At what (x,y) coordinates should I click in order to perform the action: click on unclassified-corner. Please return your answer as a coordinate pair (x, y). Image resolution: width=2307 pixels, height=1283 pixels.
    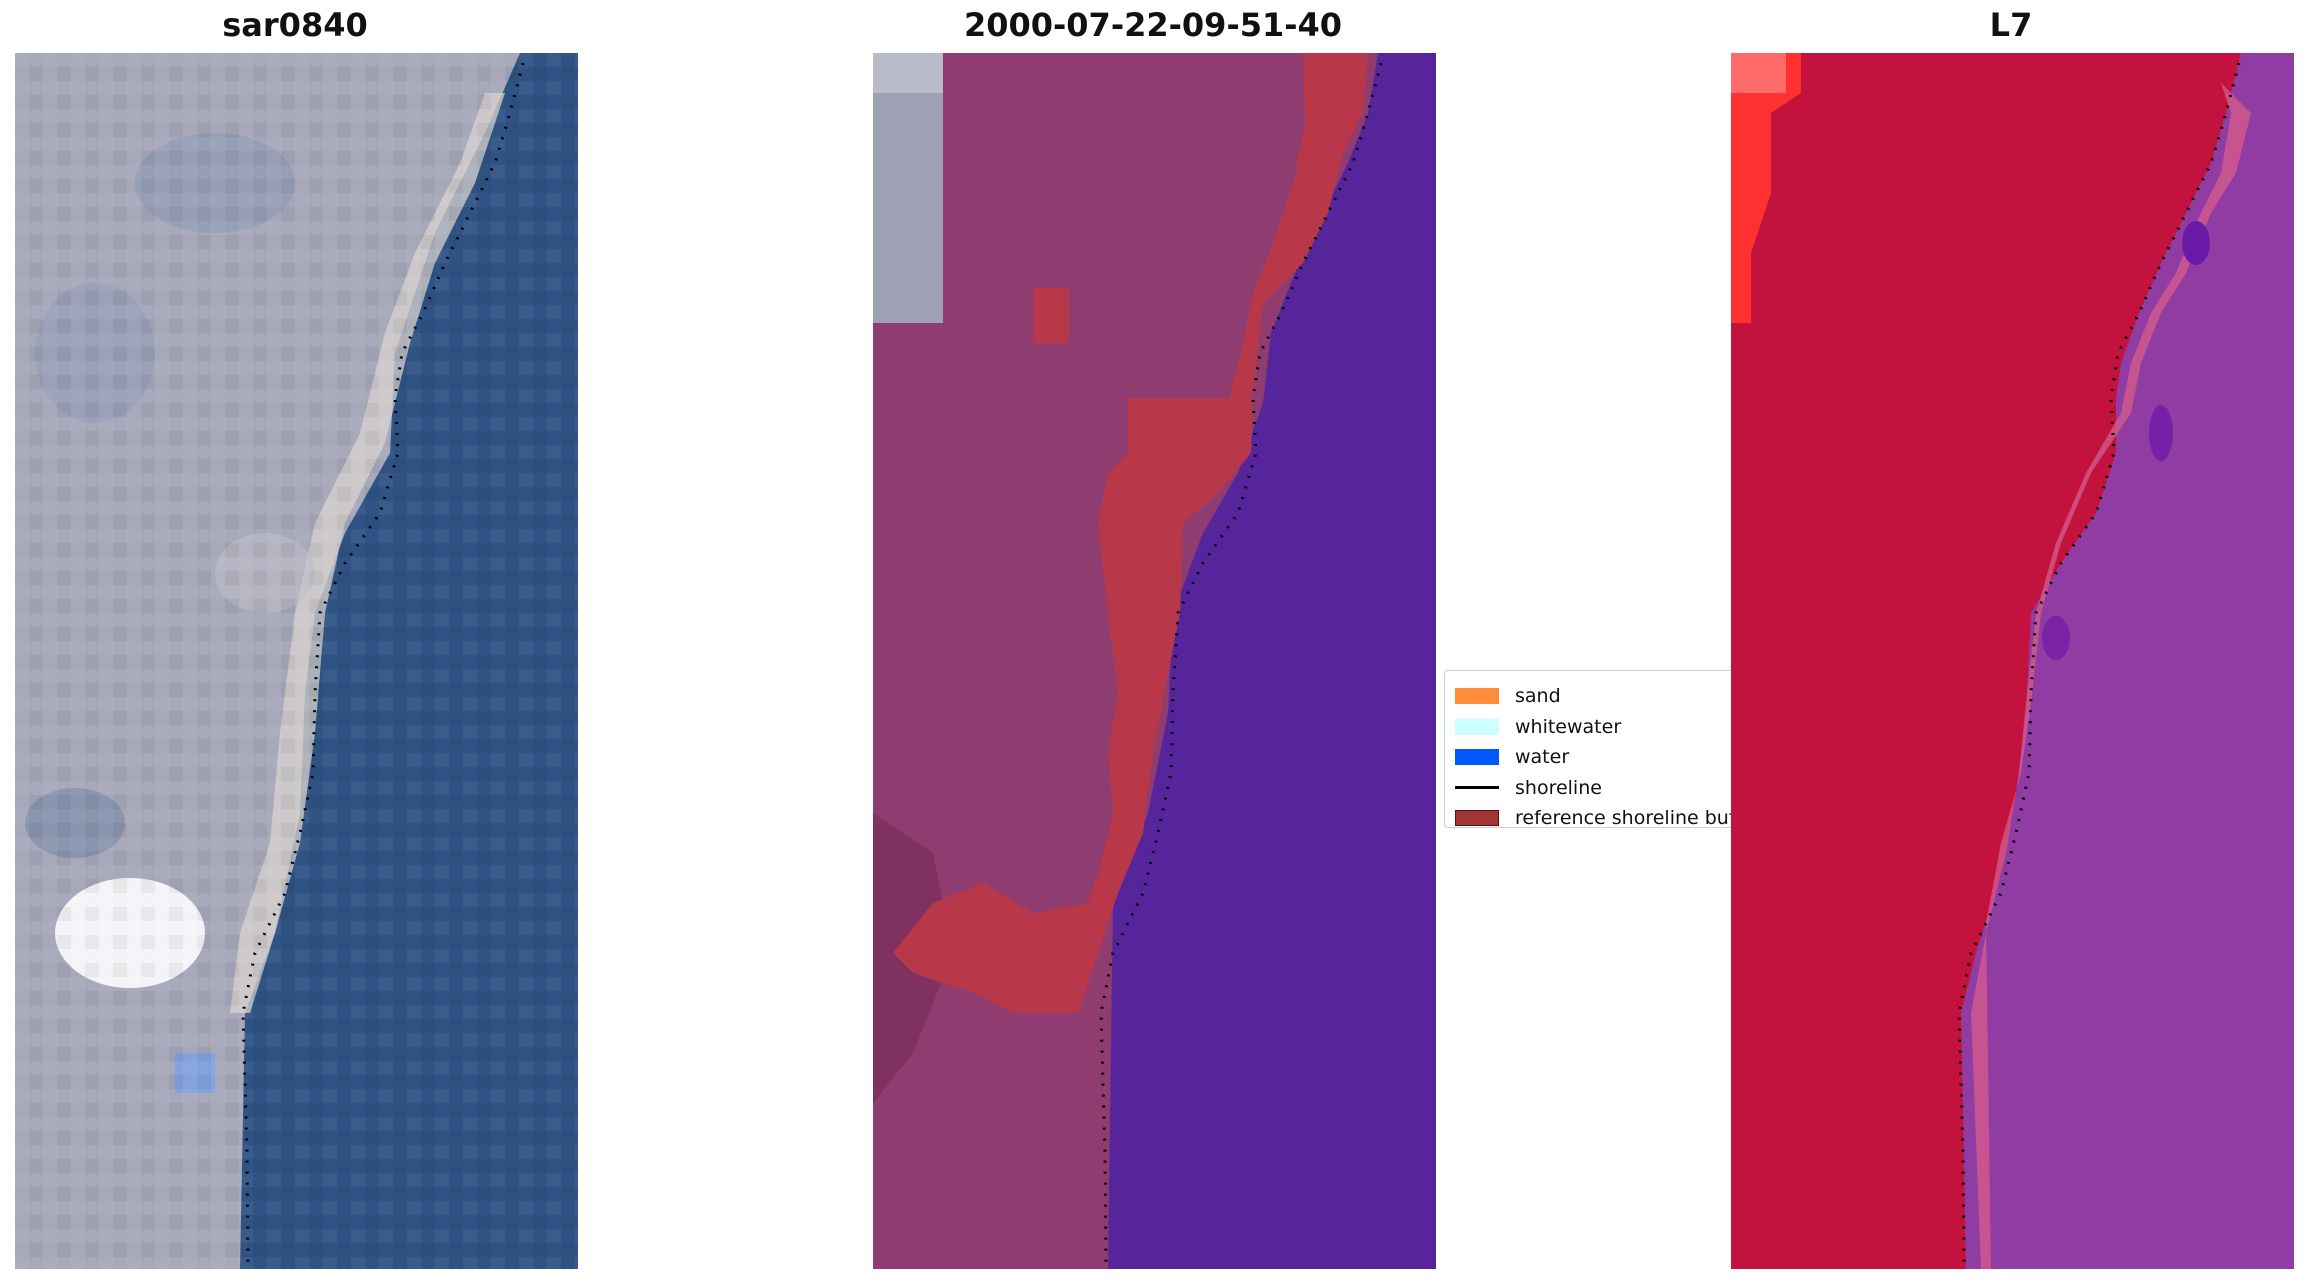
    Looking at the image, I should click on (908, 188).